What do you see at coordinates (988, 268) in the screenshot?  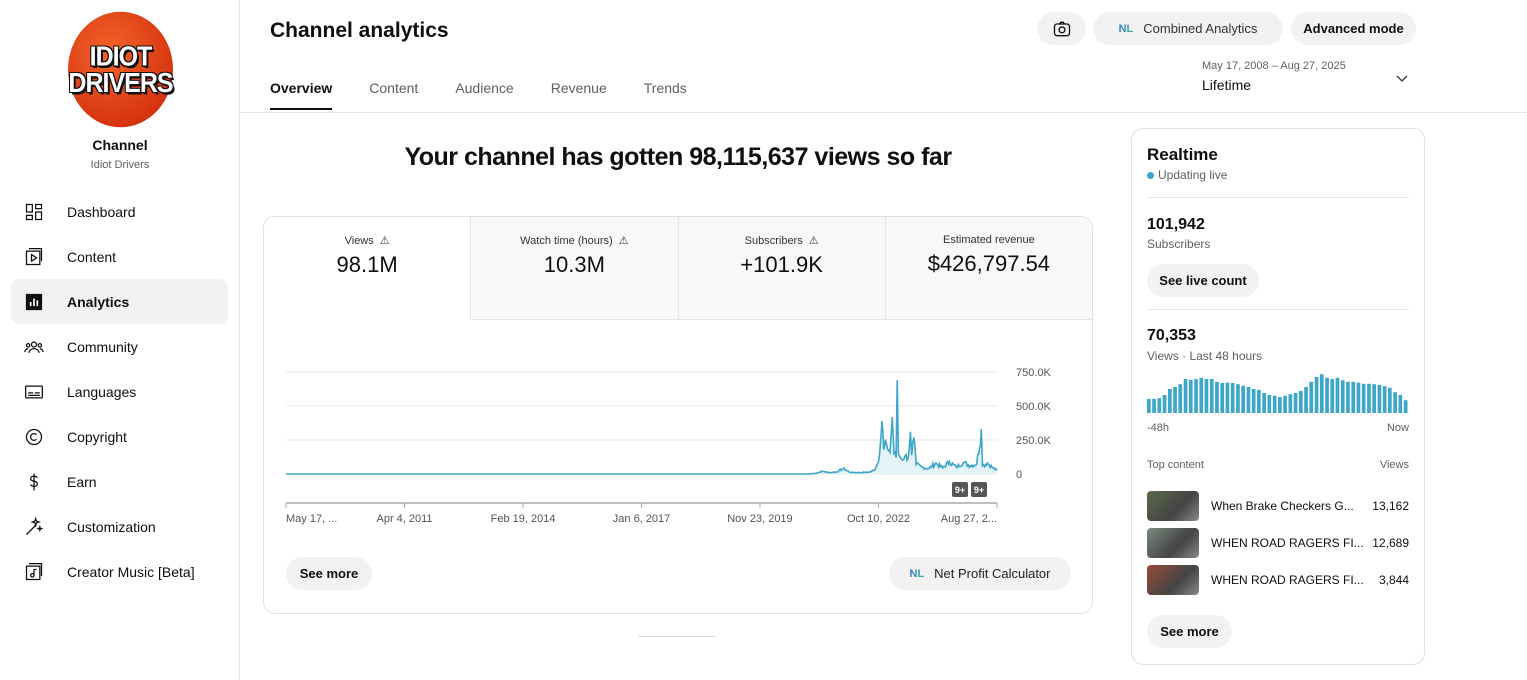 I see `metric-tab-estimated: Estimated revenue $426,797.54` at bounding box center [988, 268].